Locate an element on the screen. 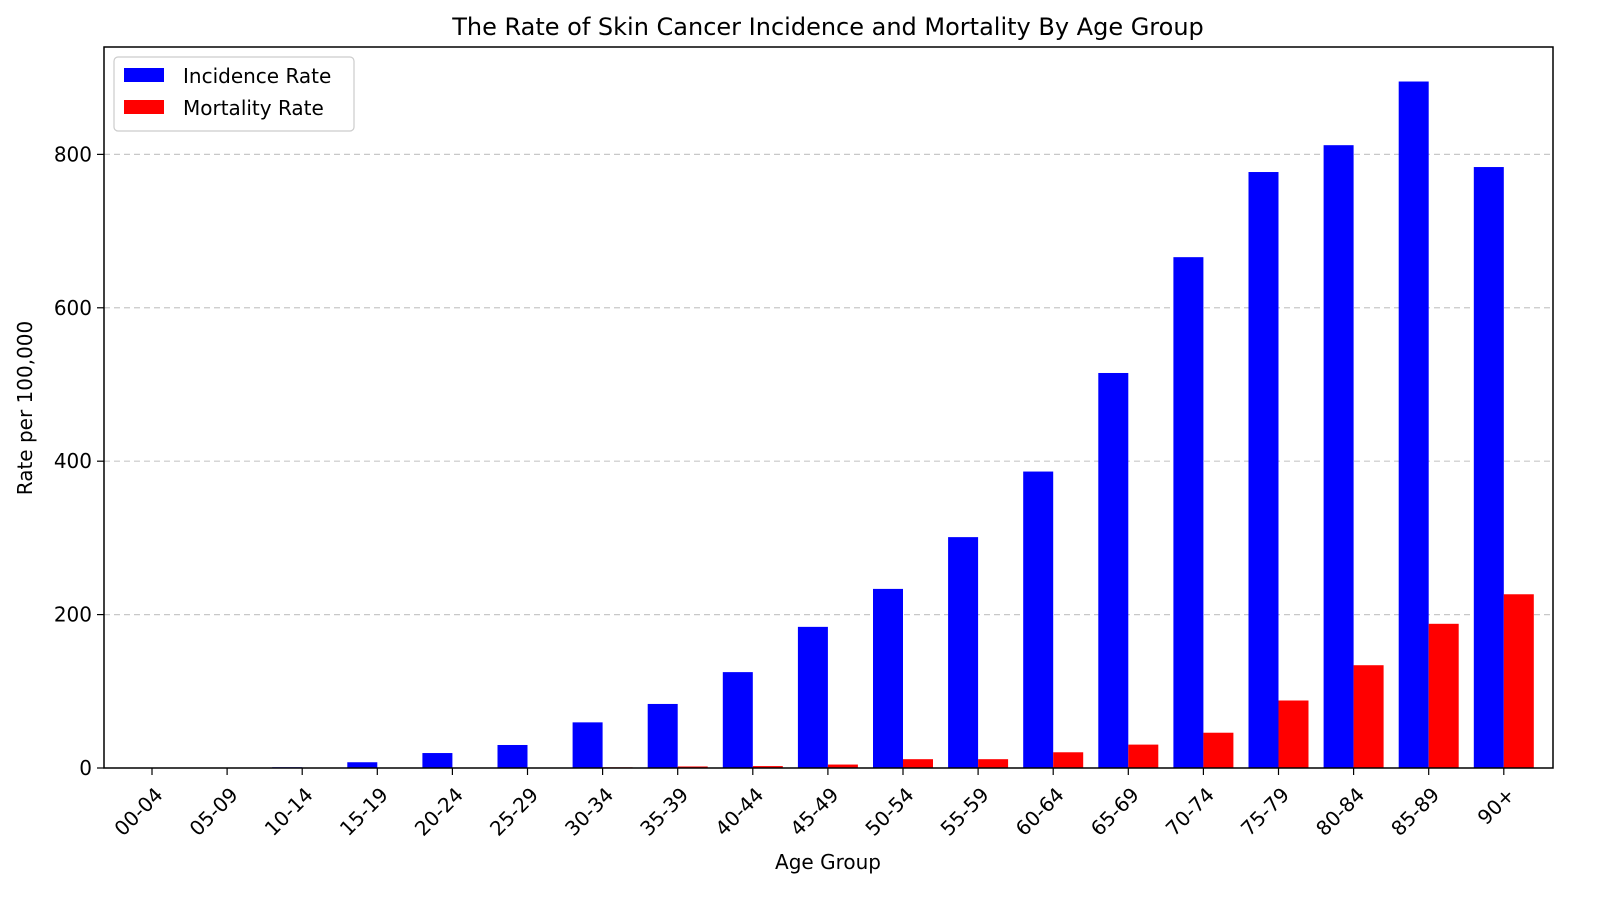 Image resolution: width=1599 pixels, height=911 pixels. x-tick-label: 10-14 is located at coordinates (289, 812).